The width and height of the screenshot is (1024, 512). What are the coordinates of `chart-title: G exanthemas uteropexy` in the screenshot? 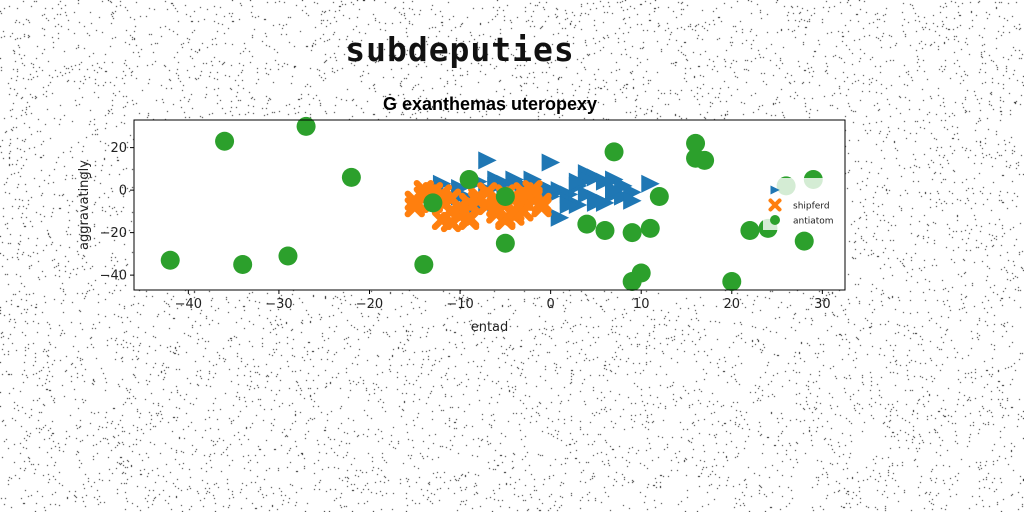 It's located at (490, 104).